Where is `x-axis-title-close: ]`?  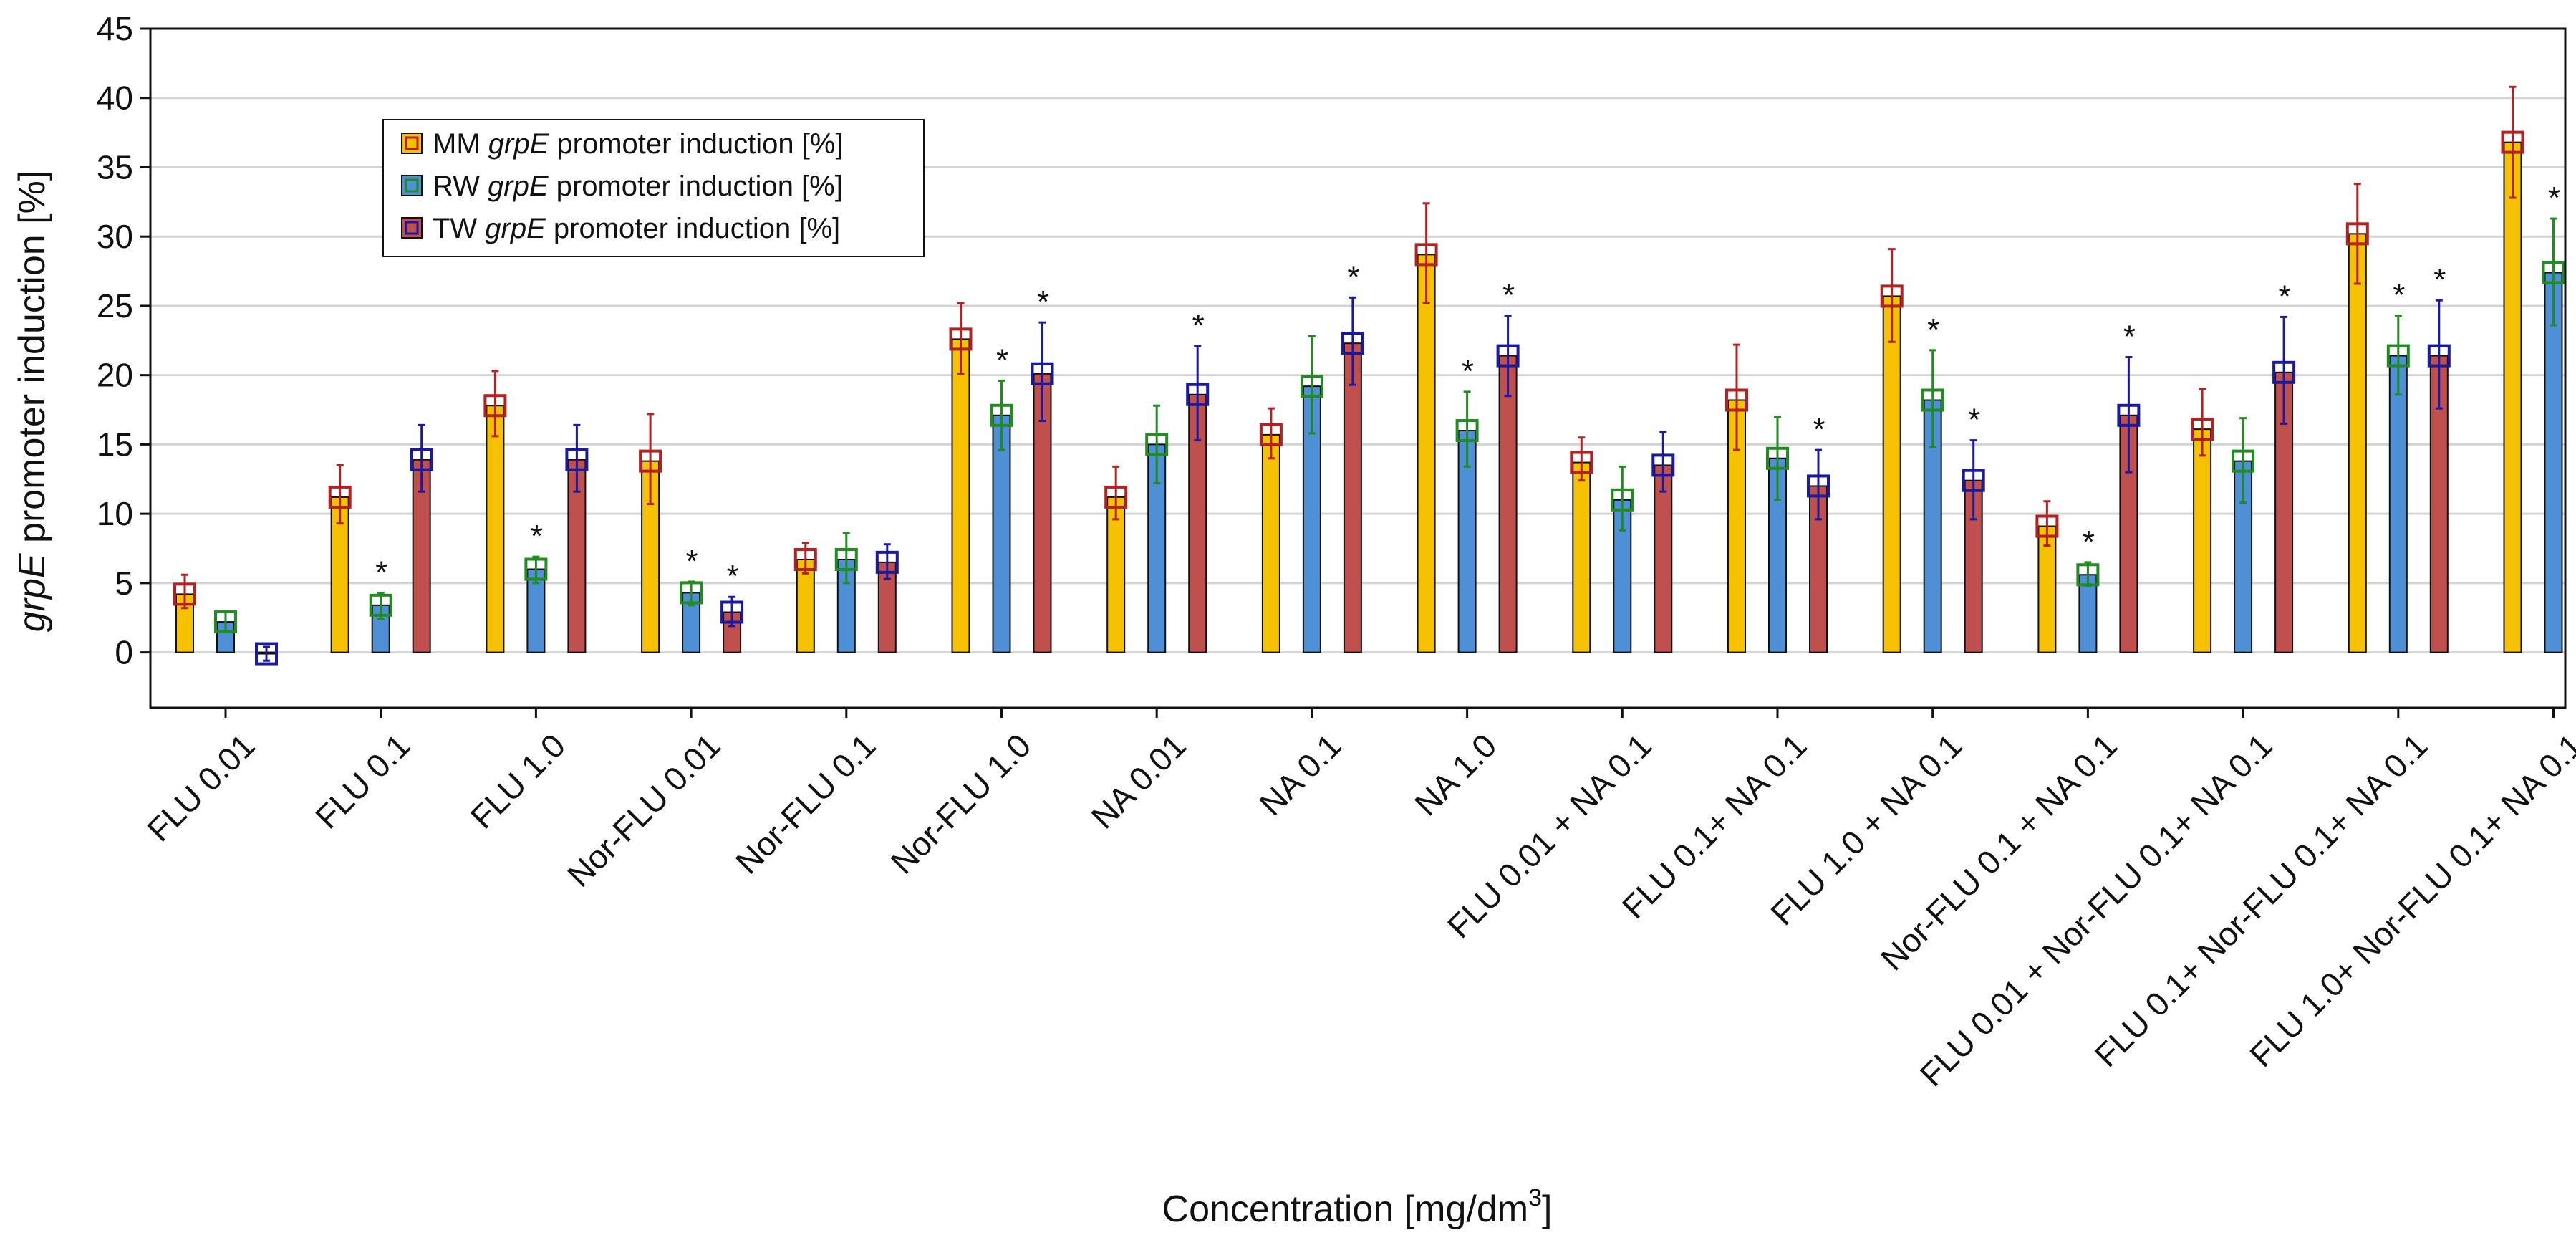 x-axis-title-close: ] is located at coordinates (1547, 1209).